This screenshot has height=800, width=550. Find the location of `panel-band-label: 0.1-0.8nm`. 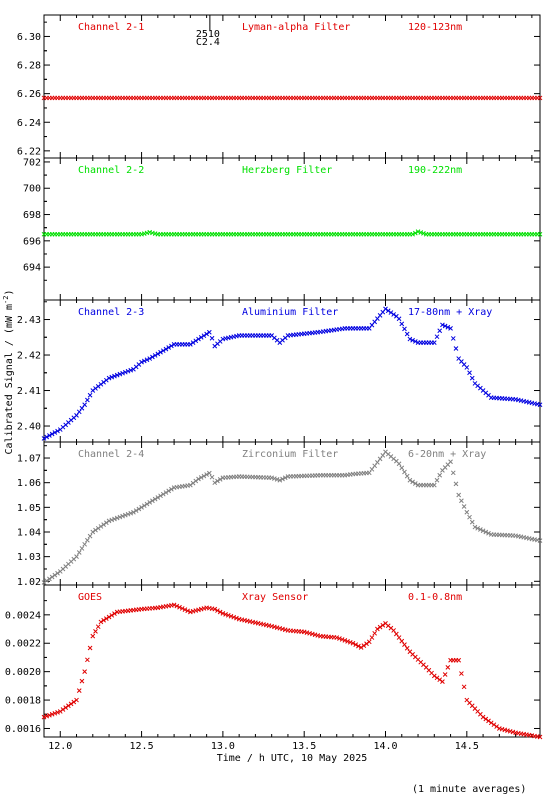

panel-band-label: 0.1-0.8nm is located at coordinates (435, 597).